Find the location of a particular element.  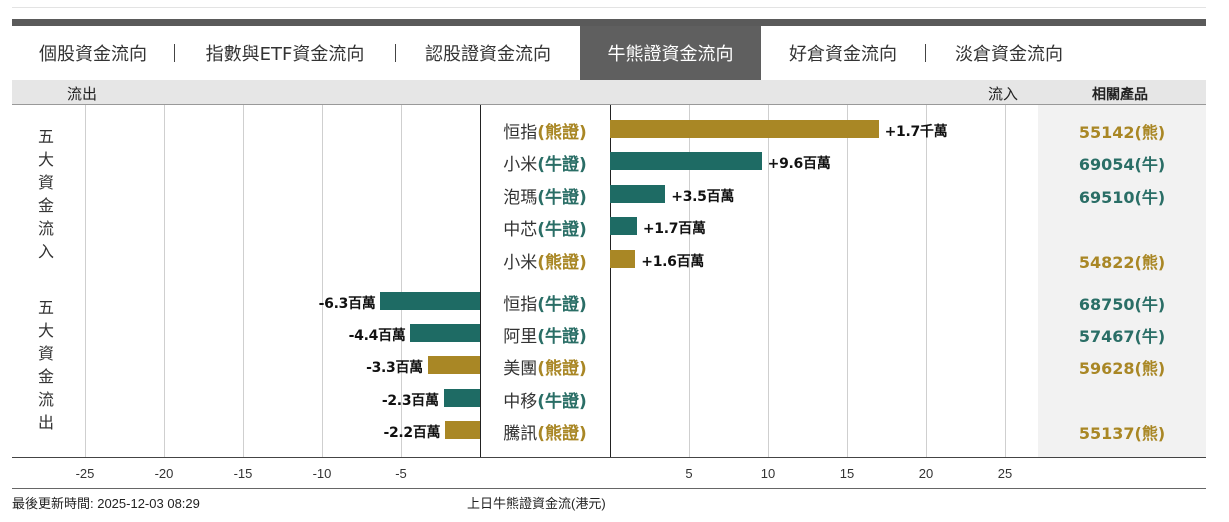

inflow-header: 流入 is located at coordinates (1003, 94).